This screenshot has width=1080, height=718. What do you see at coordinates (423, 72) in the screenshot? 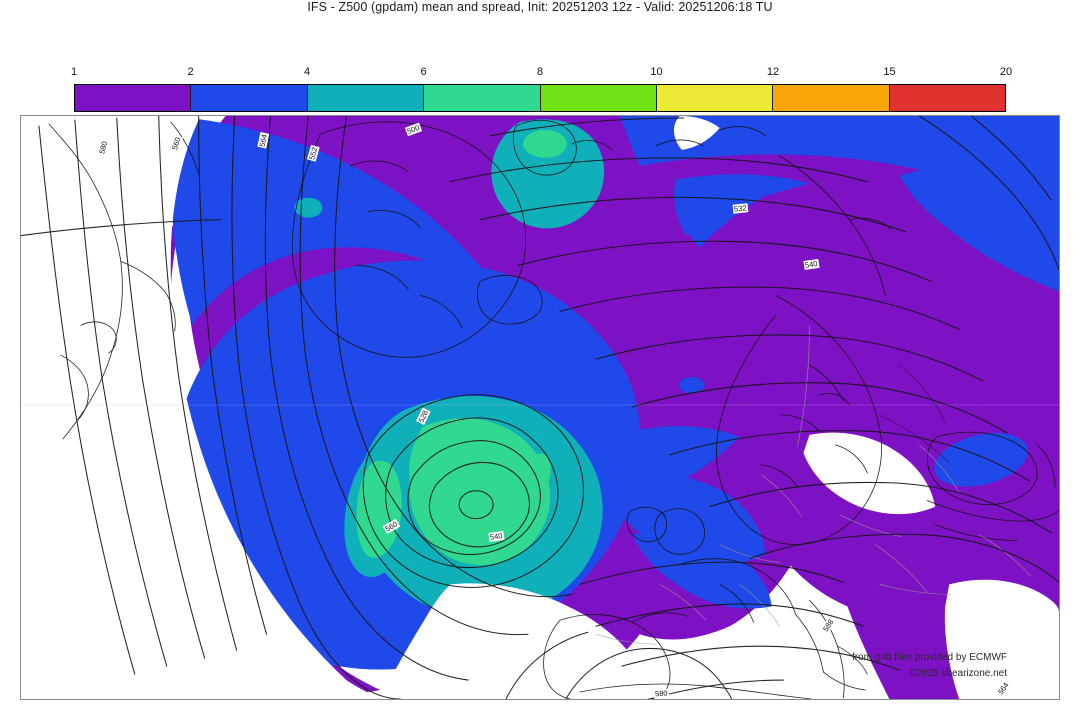
I see `colorbar-tick-6: 6` at bounding box center [423, 72].